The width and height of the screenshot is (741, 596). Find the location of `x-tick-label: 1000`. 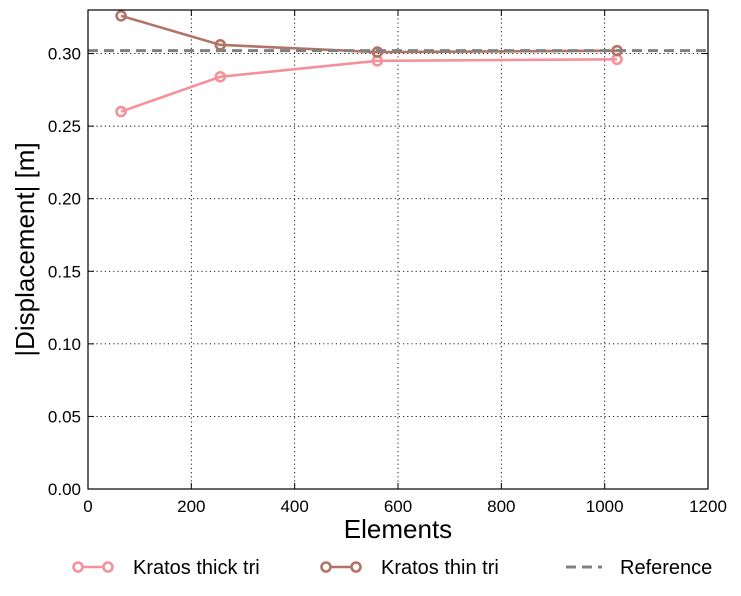

x-tick-label: 1000 is located at coordinates (605, 506).